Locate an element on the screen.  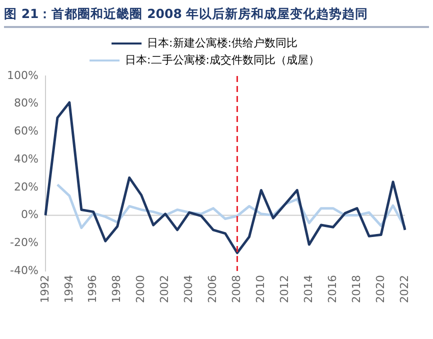
y-tick-label: 40% is located at coordinates (26, 159).